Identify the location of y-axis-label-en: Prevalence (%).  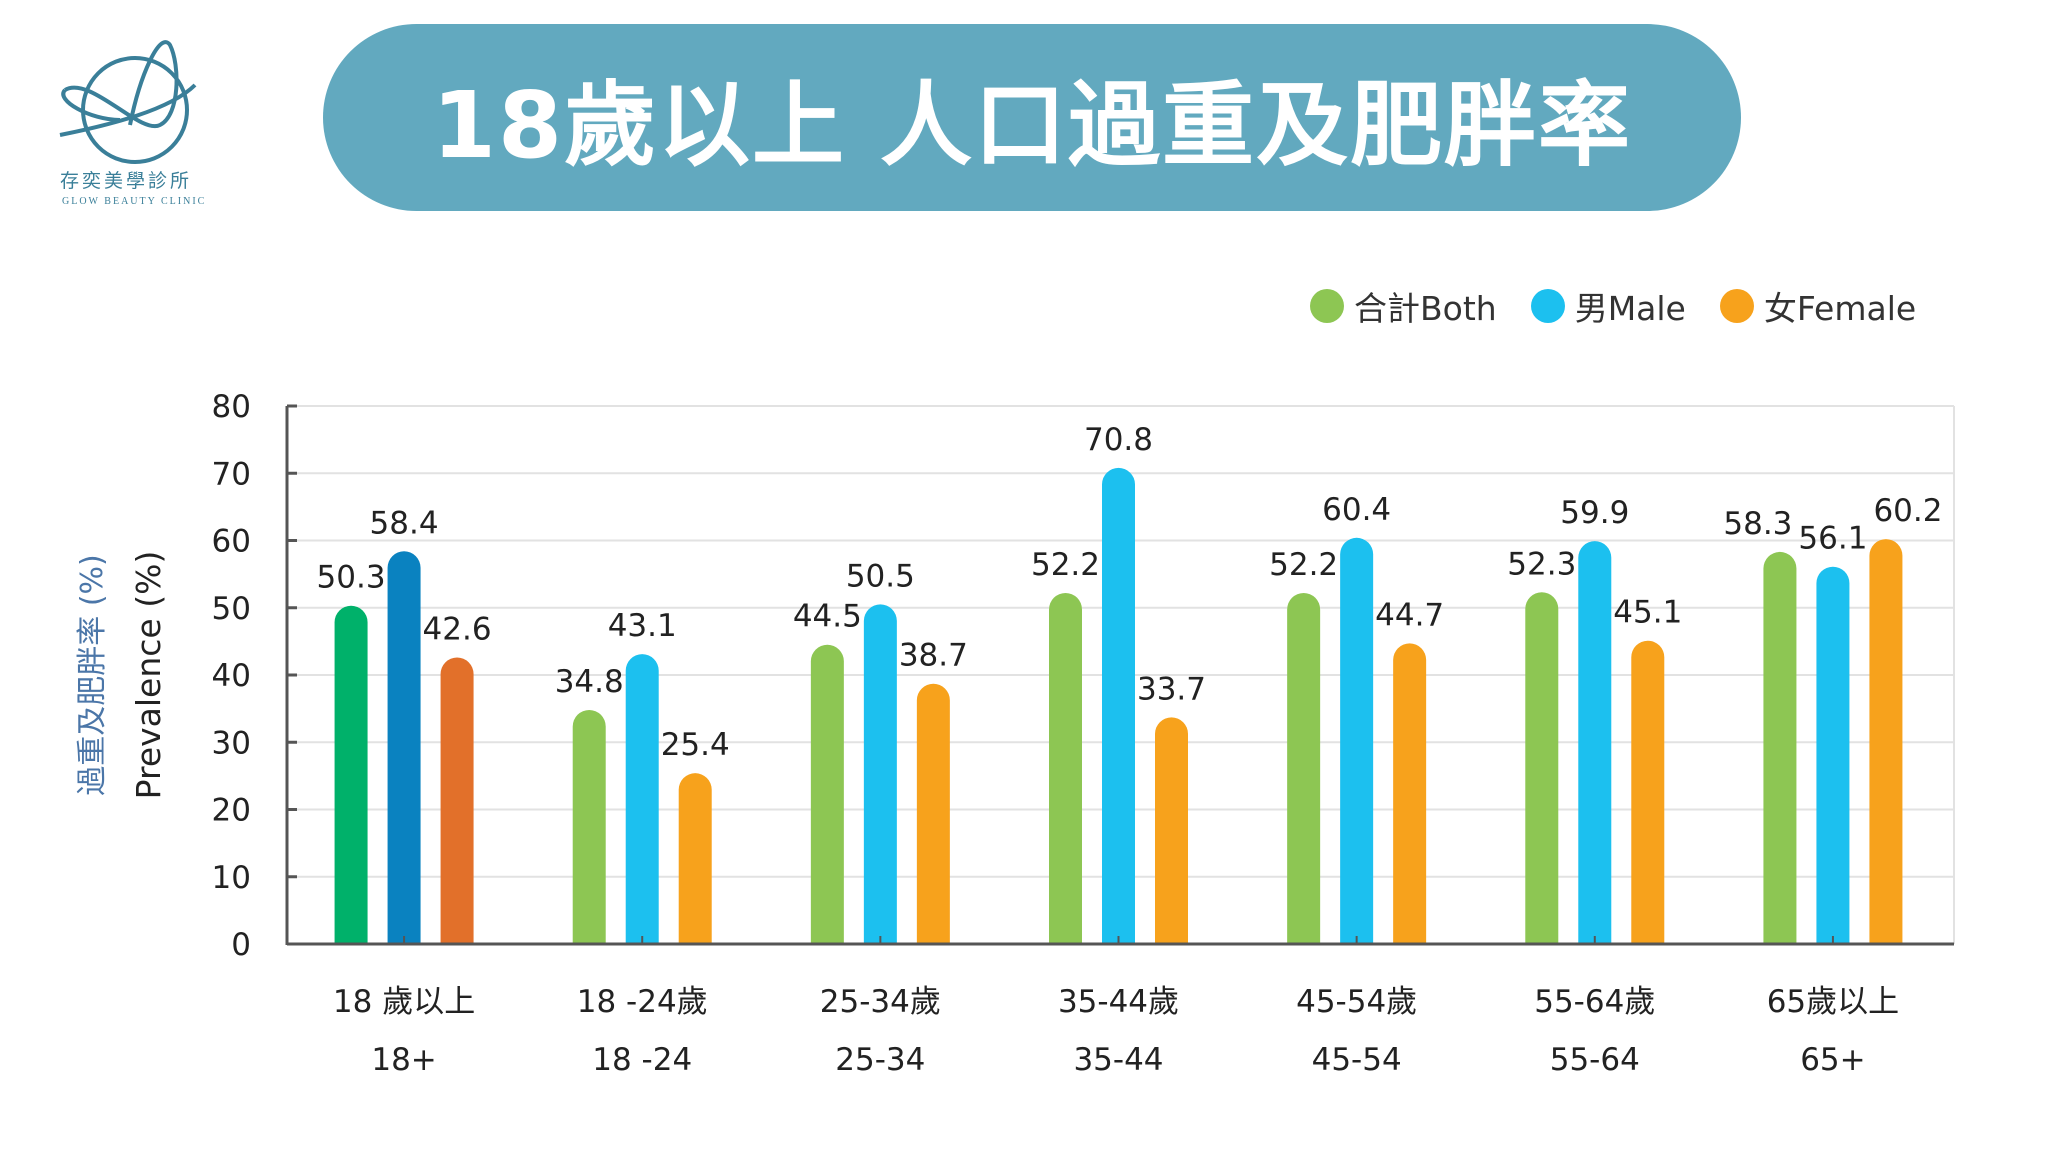
(148, 675).